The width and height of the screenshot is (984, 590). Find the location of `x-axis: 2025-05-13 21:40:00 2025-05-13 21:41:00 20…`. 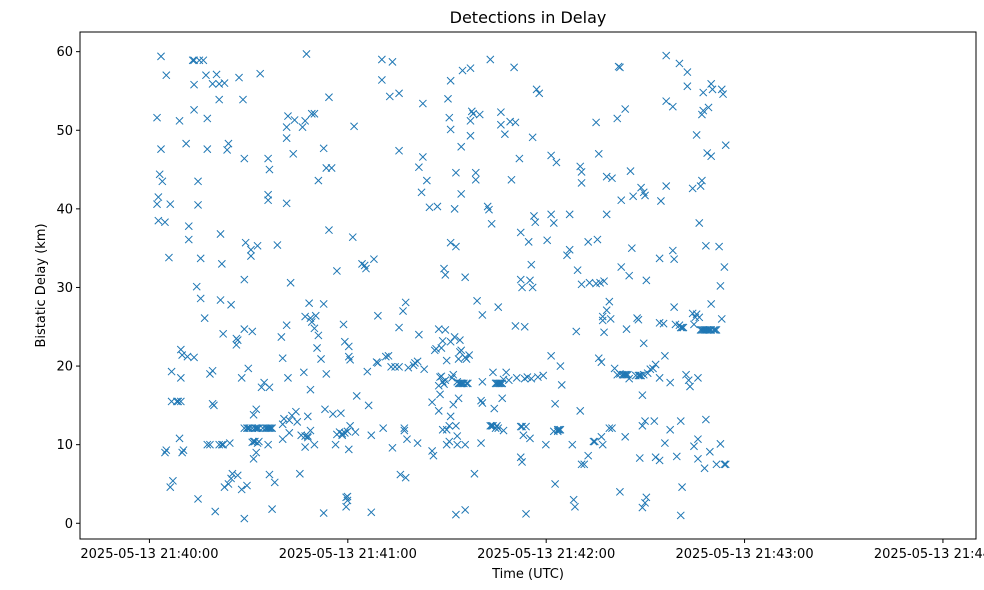

x-axis: 2025-05-13 21:40:00 2025-05-13 21:41:00 20… is located at coordinates (532, 550).